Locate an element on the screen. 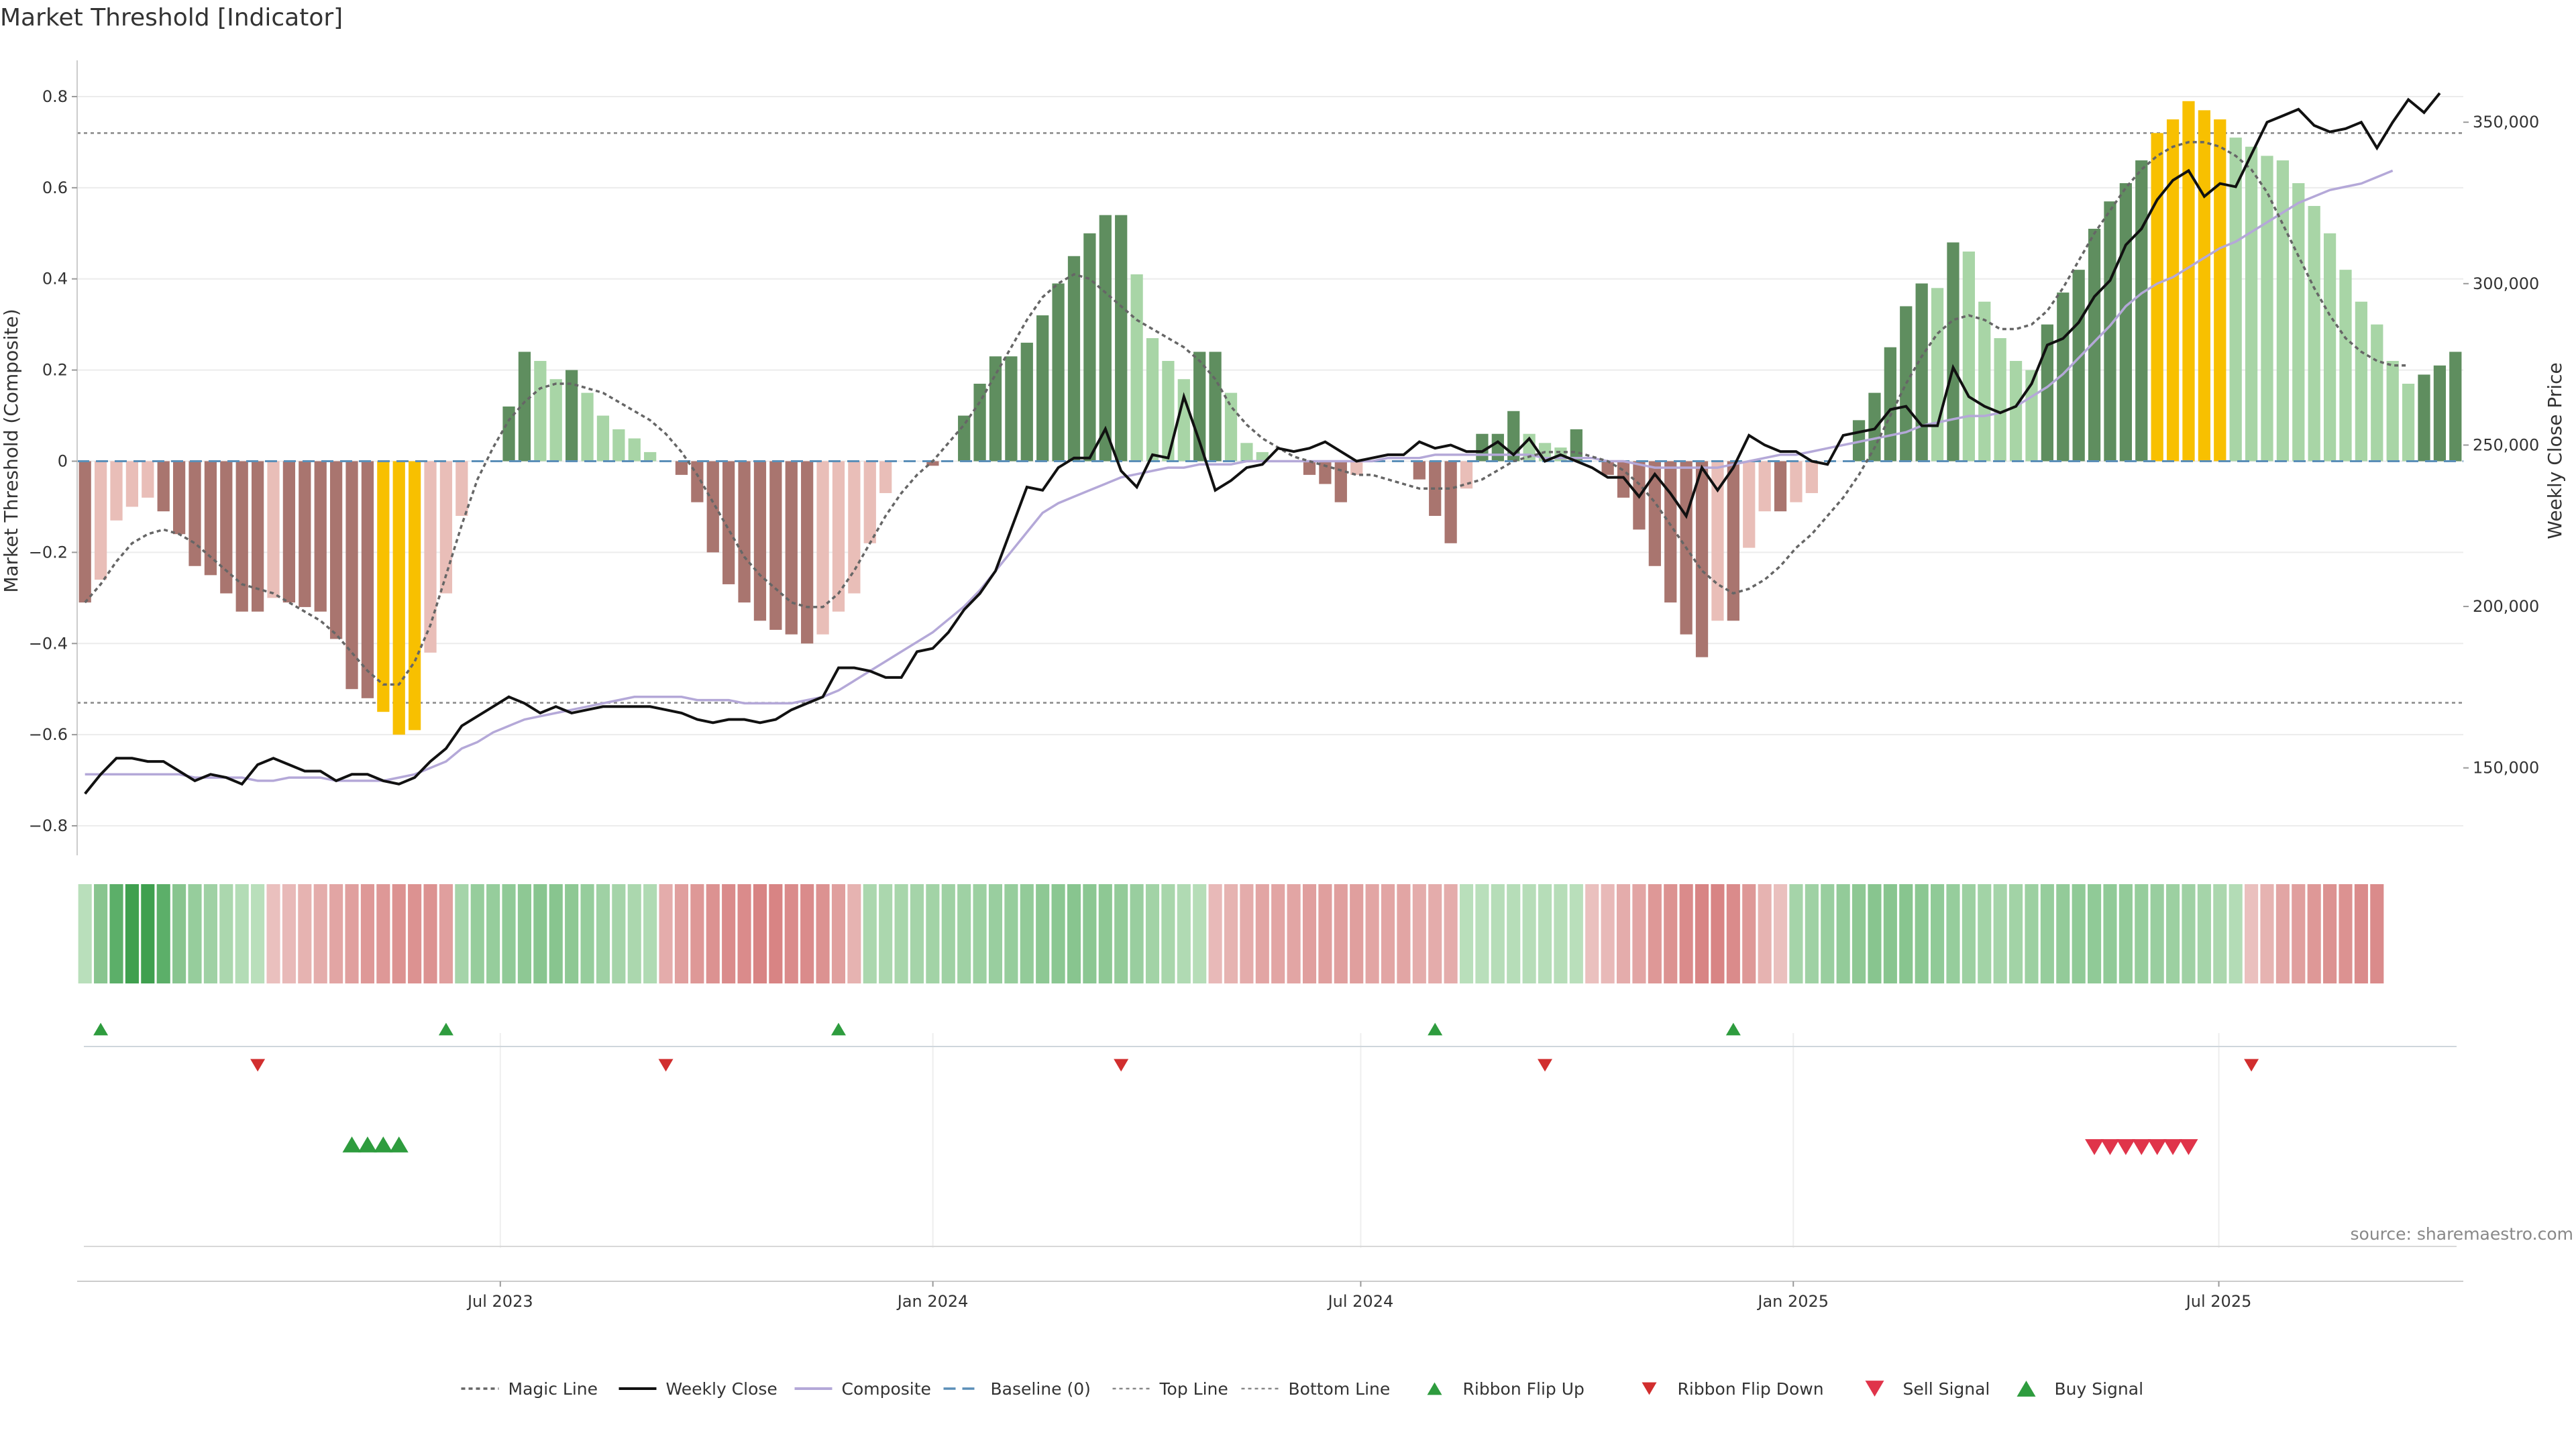 Image resolution: width=2576 pixels, height=1449 pixels. legend-label: Magic Line is located at coordinates (553, 1389).